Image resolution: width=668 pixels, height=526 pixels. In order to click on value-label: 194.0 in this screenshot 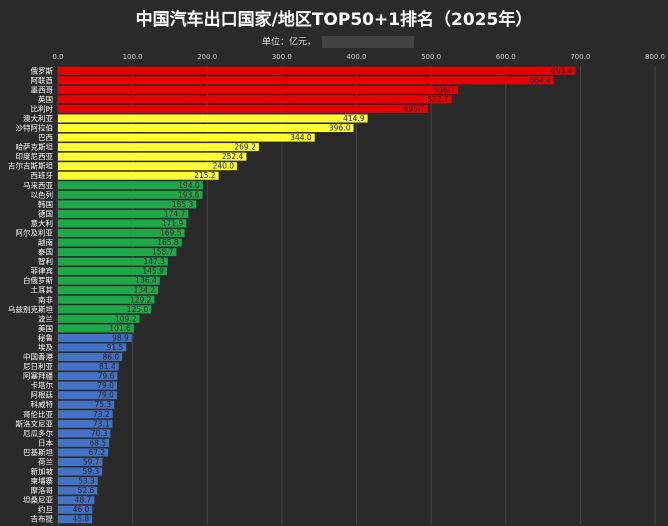, I will do `click(189, 185)`.